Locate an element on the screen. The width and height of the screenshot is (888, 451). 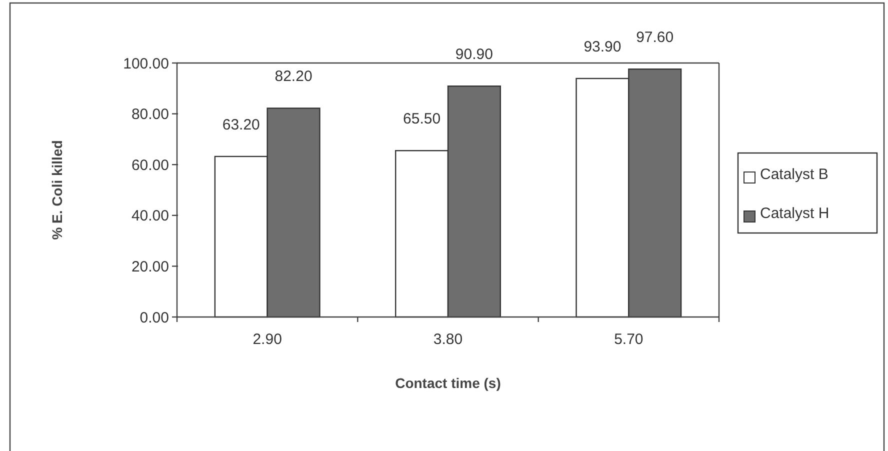
y-tick-label: 60.00 is located at coordinates (150, 165).